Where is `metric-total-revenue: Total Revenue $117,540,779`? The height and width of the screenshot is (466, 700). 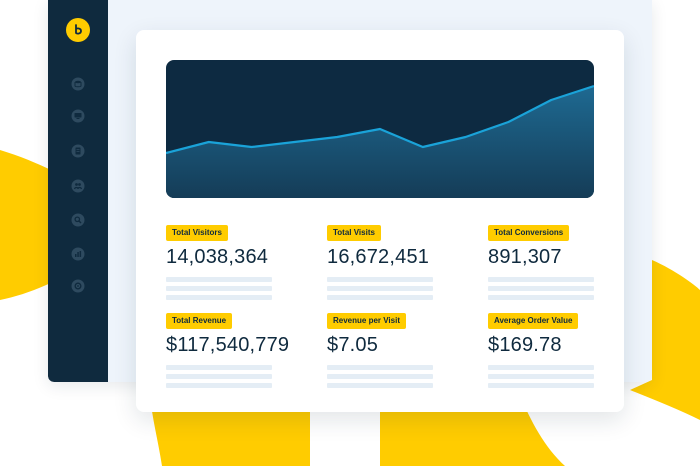 metric-total-revenue: Total Revenue $117,540,779 is located at coordinates (228, 349).